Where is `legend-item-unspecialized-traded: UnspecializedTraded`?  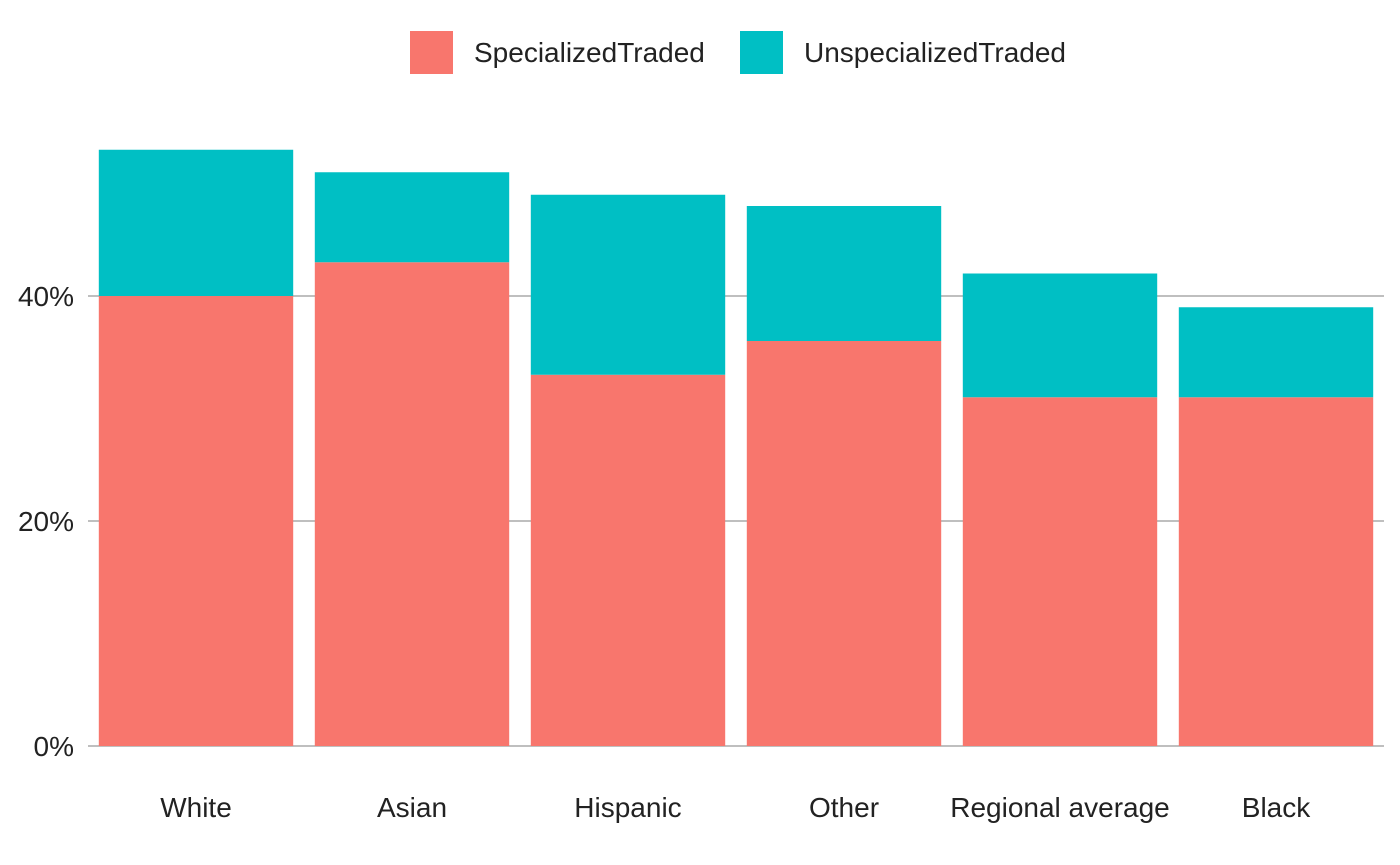
legend-item-unspecialized-traded: UnspecializedTraded is located at coordinates (903, 52).